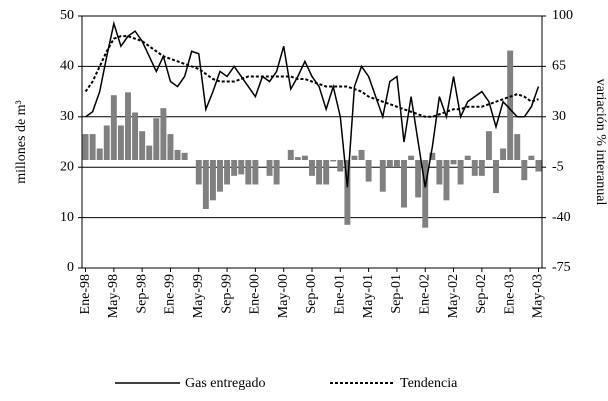 The image size is (608, 401). Describe the element at coordinates (368, 296) in the screenshot. I see `x-tick-label: May-01` at that location.